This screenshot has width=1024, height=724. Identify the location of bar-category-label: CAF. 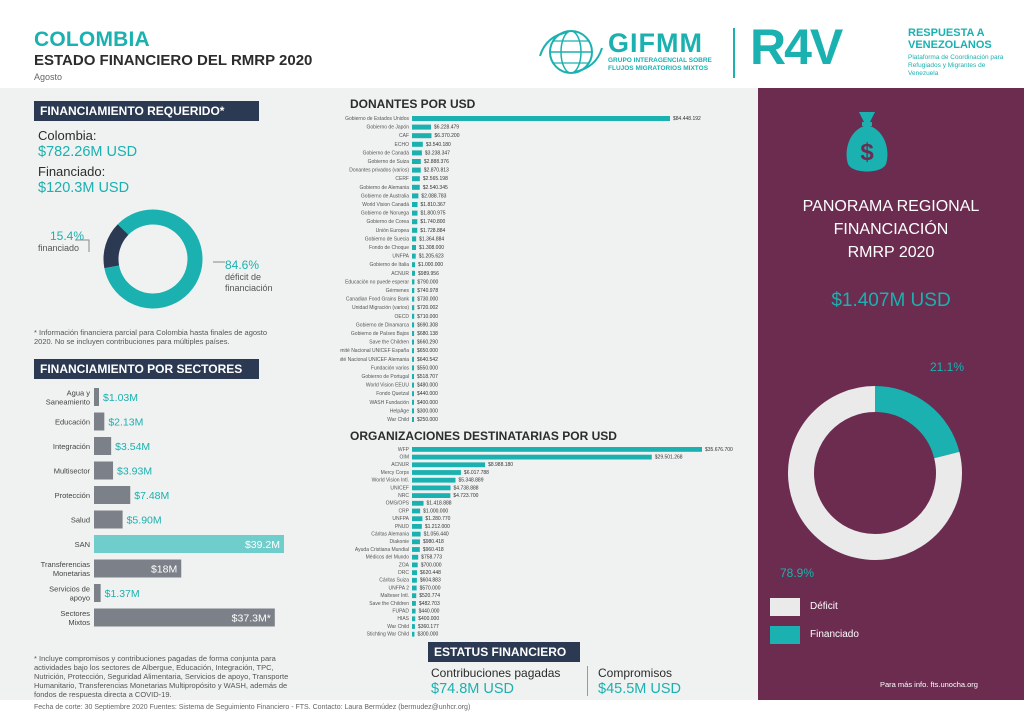
(404, 136).